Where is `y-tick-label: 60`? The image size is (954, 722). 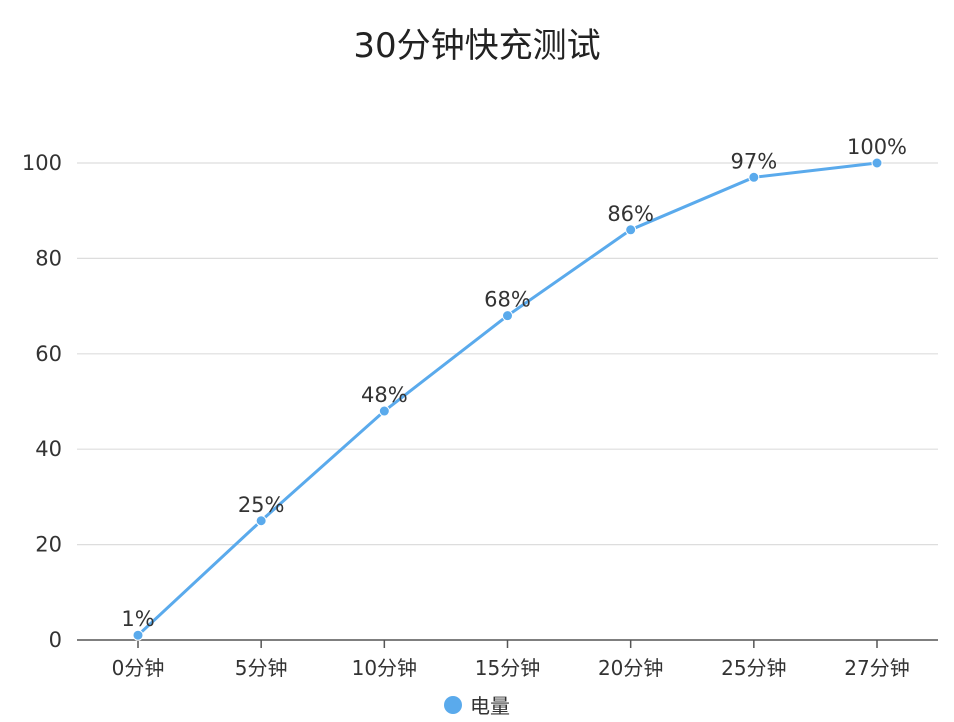 y-tick-label: 60 is located at coordinates (48, 354).